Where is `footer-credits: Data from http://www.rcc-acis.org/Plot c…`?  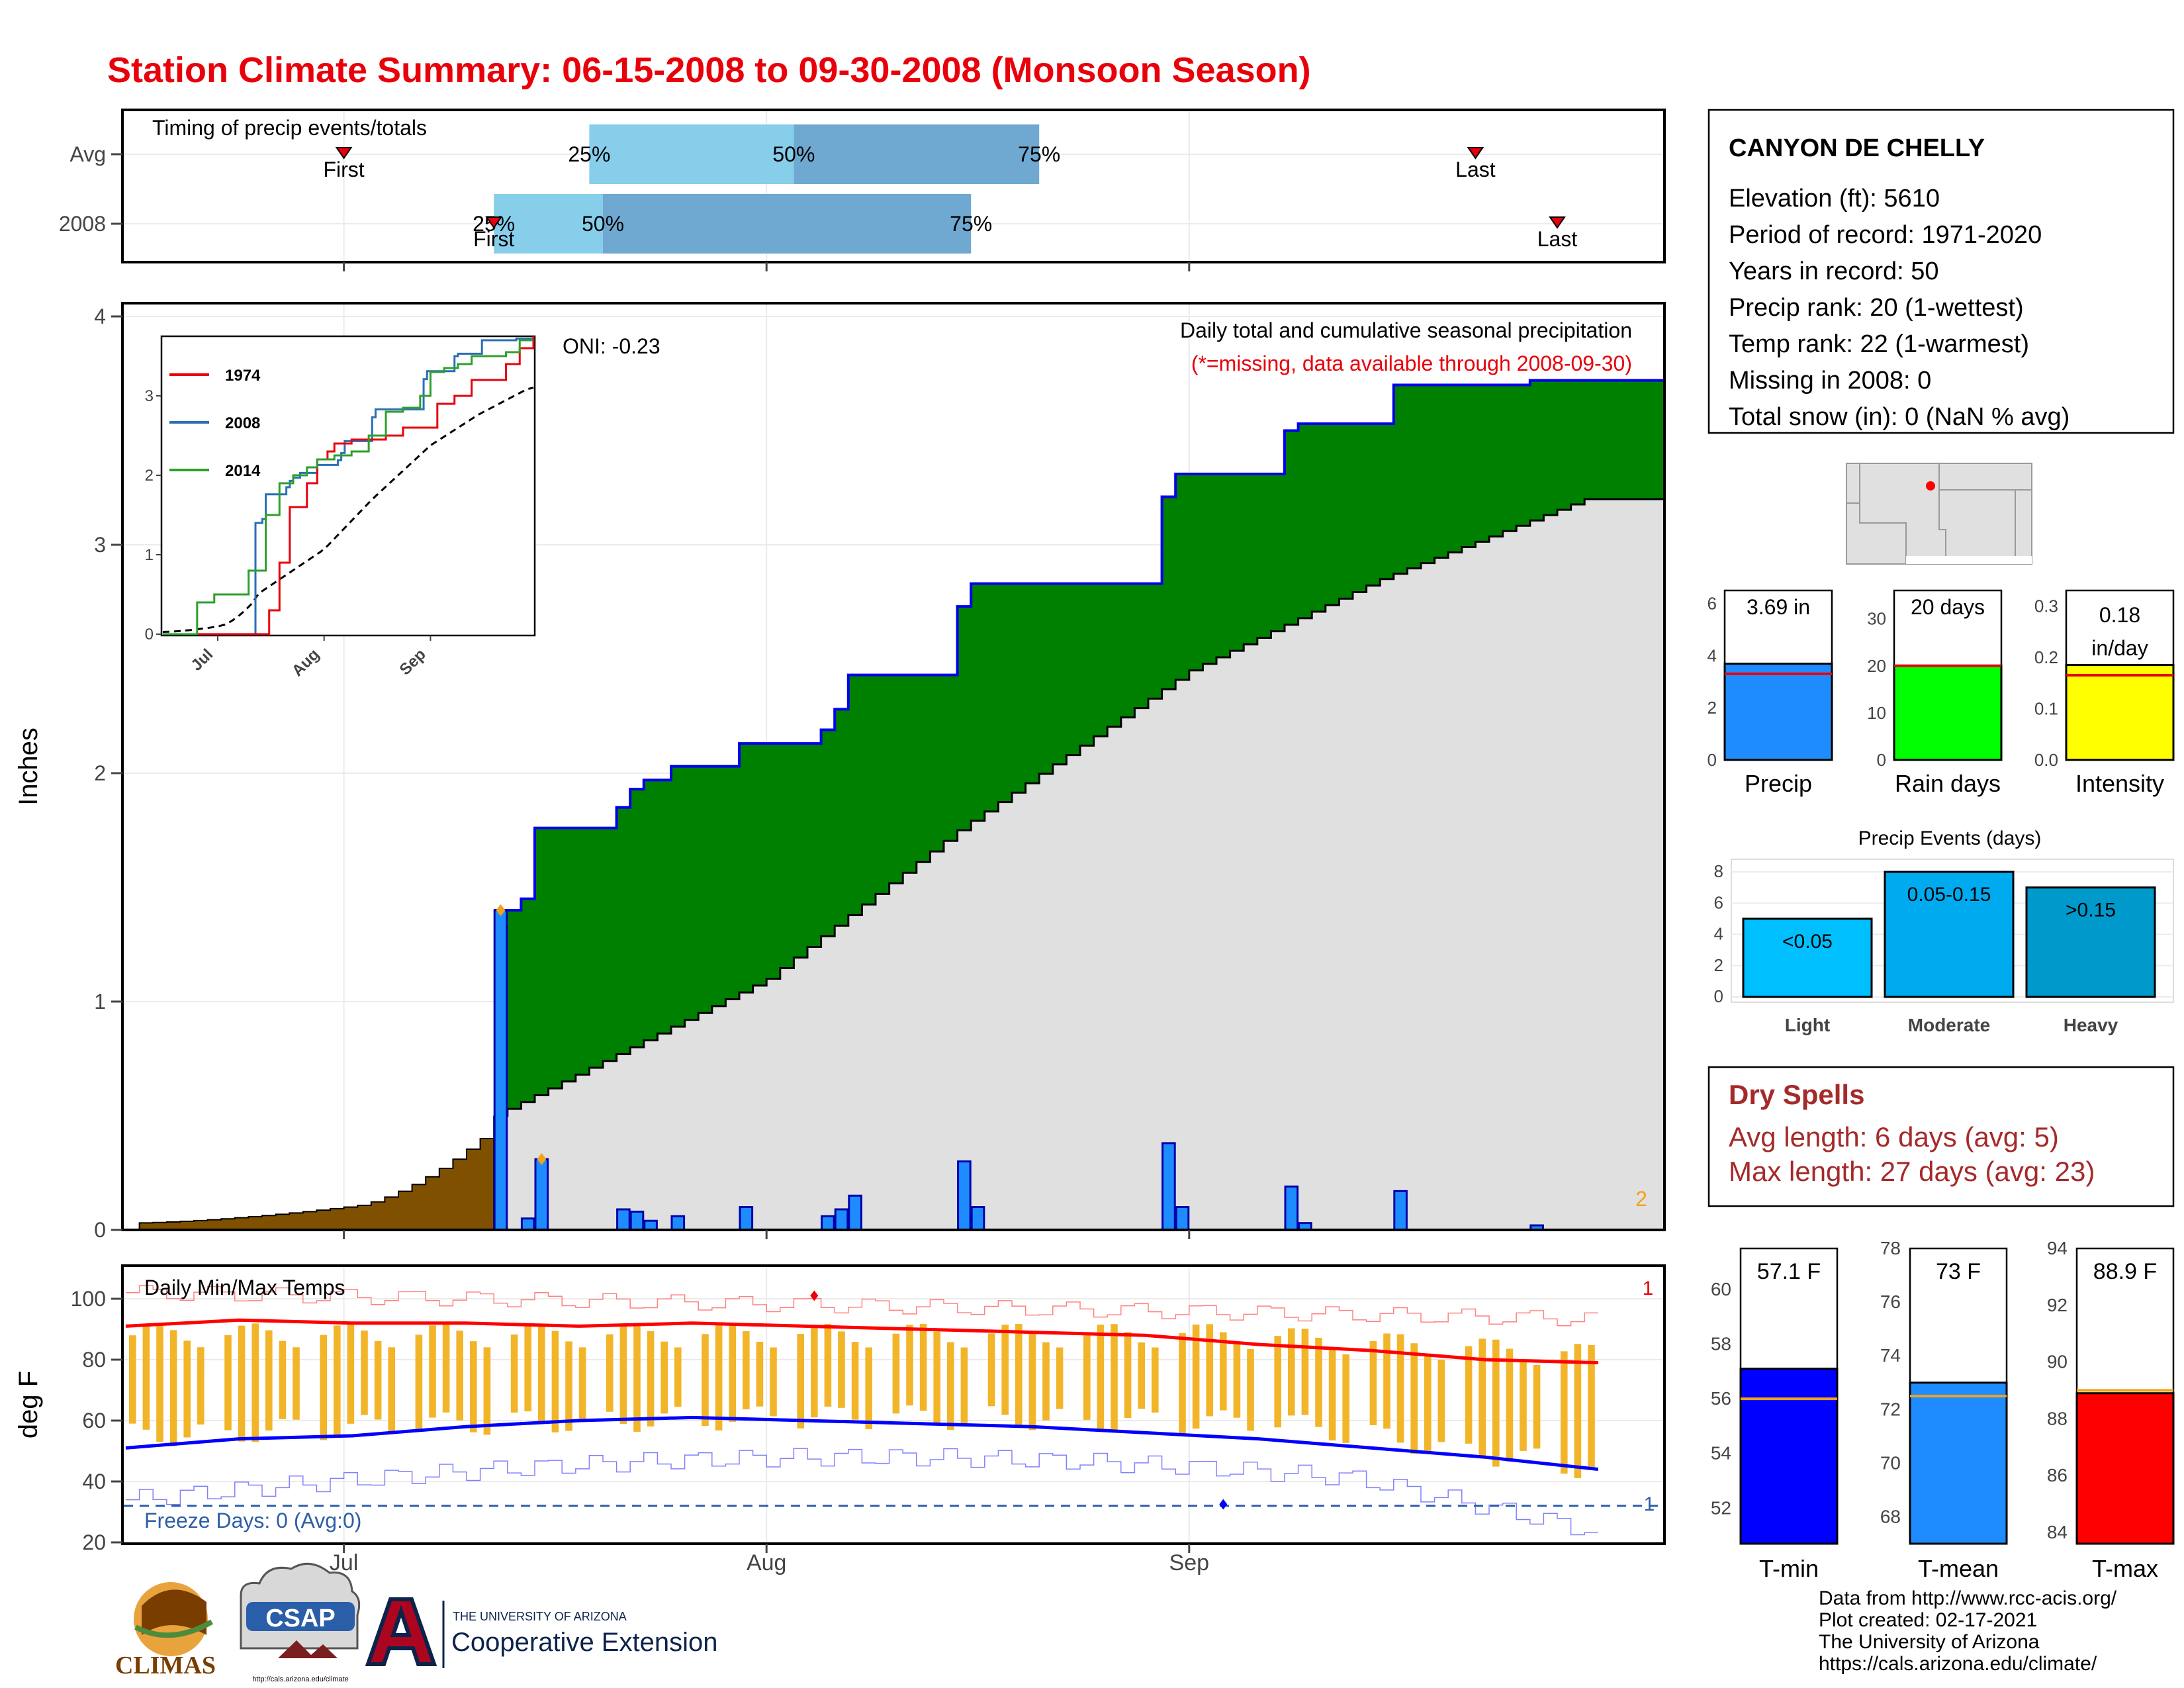
footer-credits: Data from http://www.rcc-acis.org/Plot c… is located at coordinates (1968, 1631).